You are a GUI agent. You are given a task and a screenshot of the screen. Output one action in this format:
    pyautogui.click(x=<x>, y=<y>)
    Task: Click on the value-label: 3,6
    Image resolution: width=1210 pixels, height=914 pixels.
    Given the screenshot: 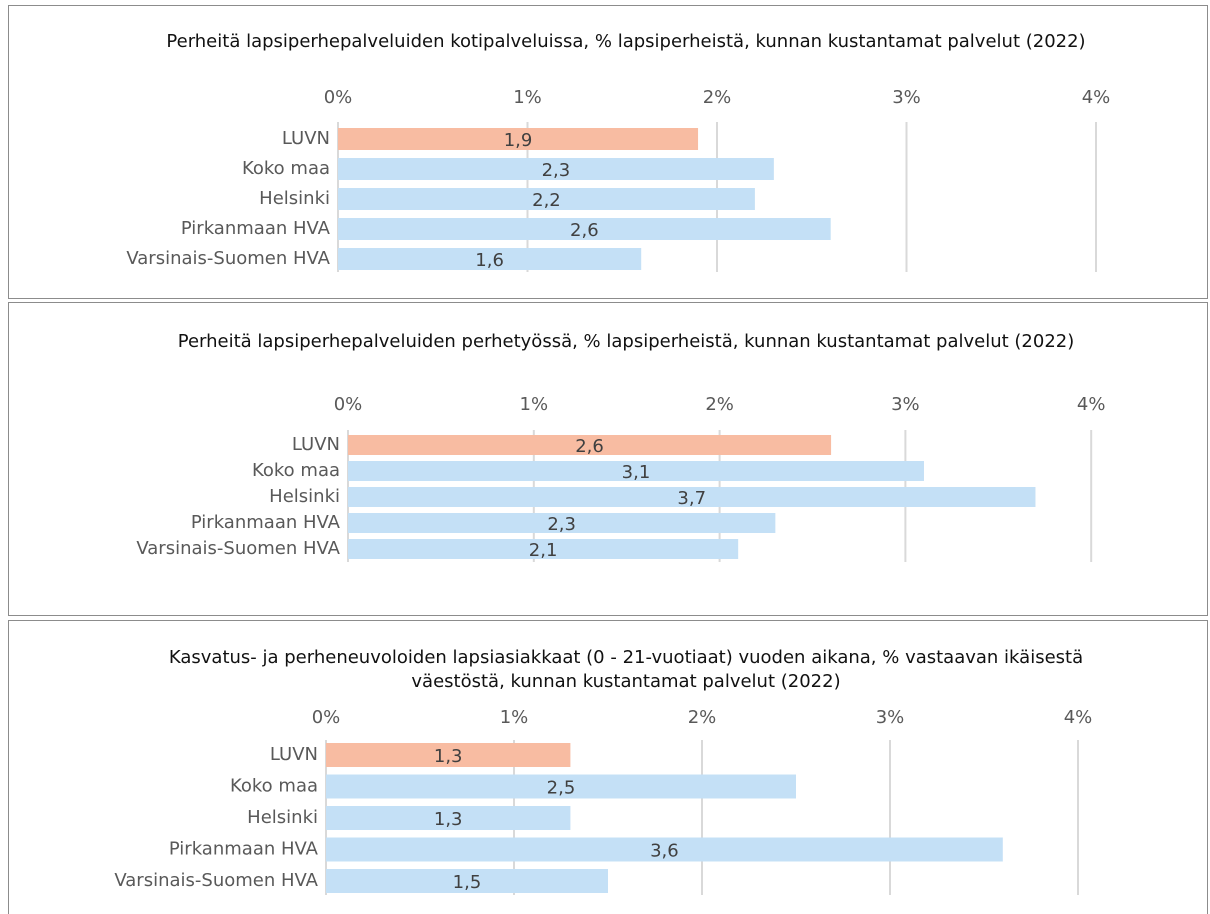 What is the action you would take?
    pyautogui.click(x=664, y=851)
    